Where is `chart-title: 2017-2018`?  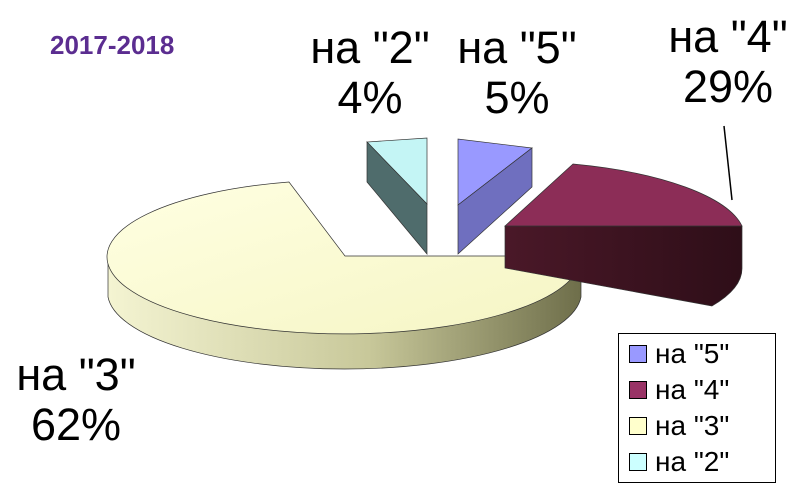 chart-title: 2017-2018 is located at coordinates (112, 45).